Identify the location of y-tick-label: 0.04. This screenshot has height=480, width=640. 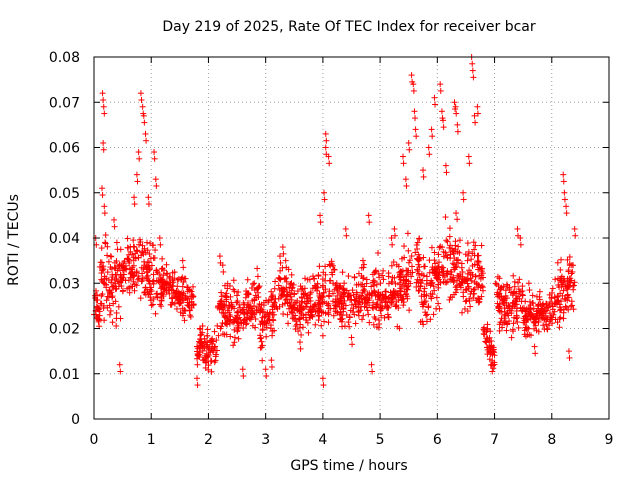
(64, 239).